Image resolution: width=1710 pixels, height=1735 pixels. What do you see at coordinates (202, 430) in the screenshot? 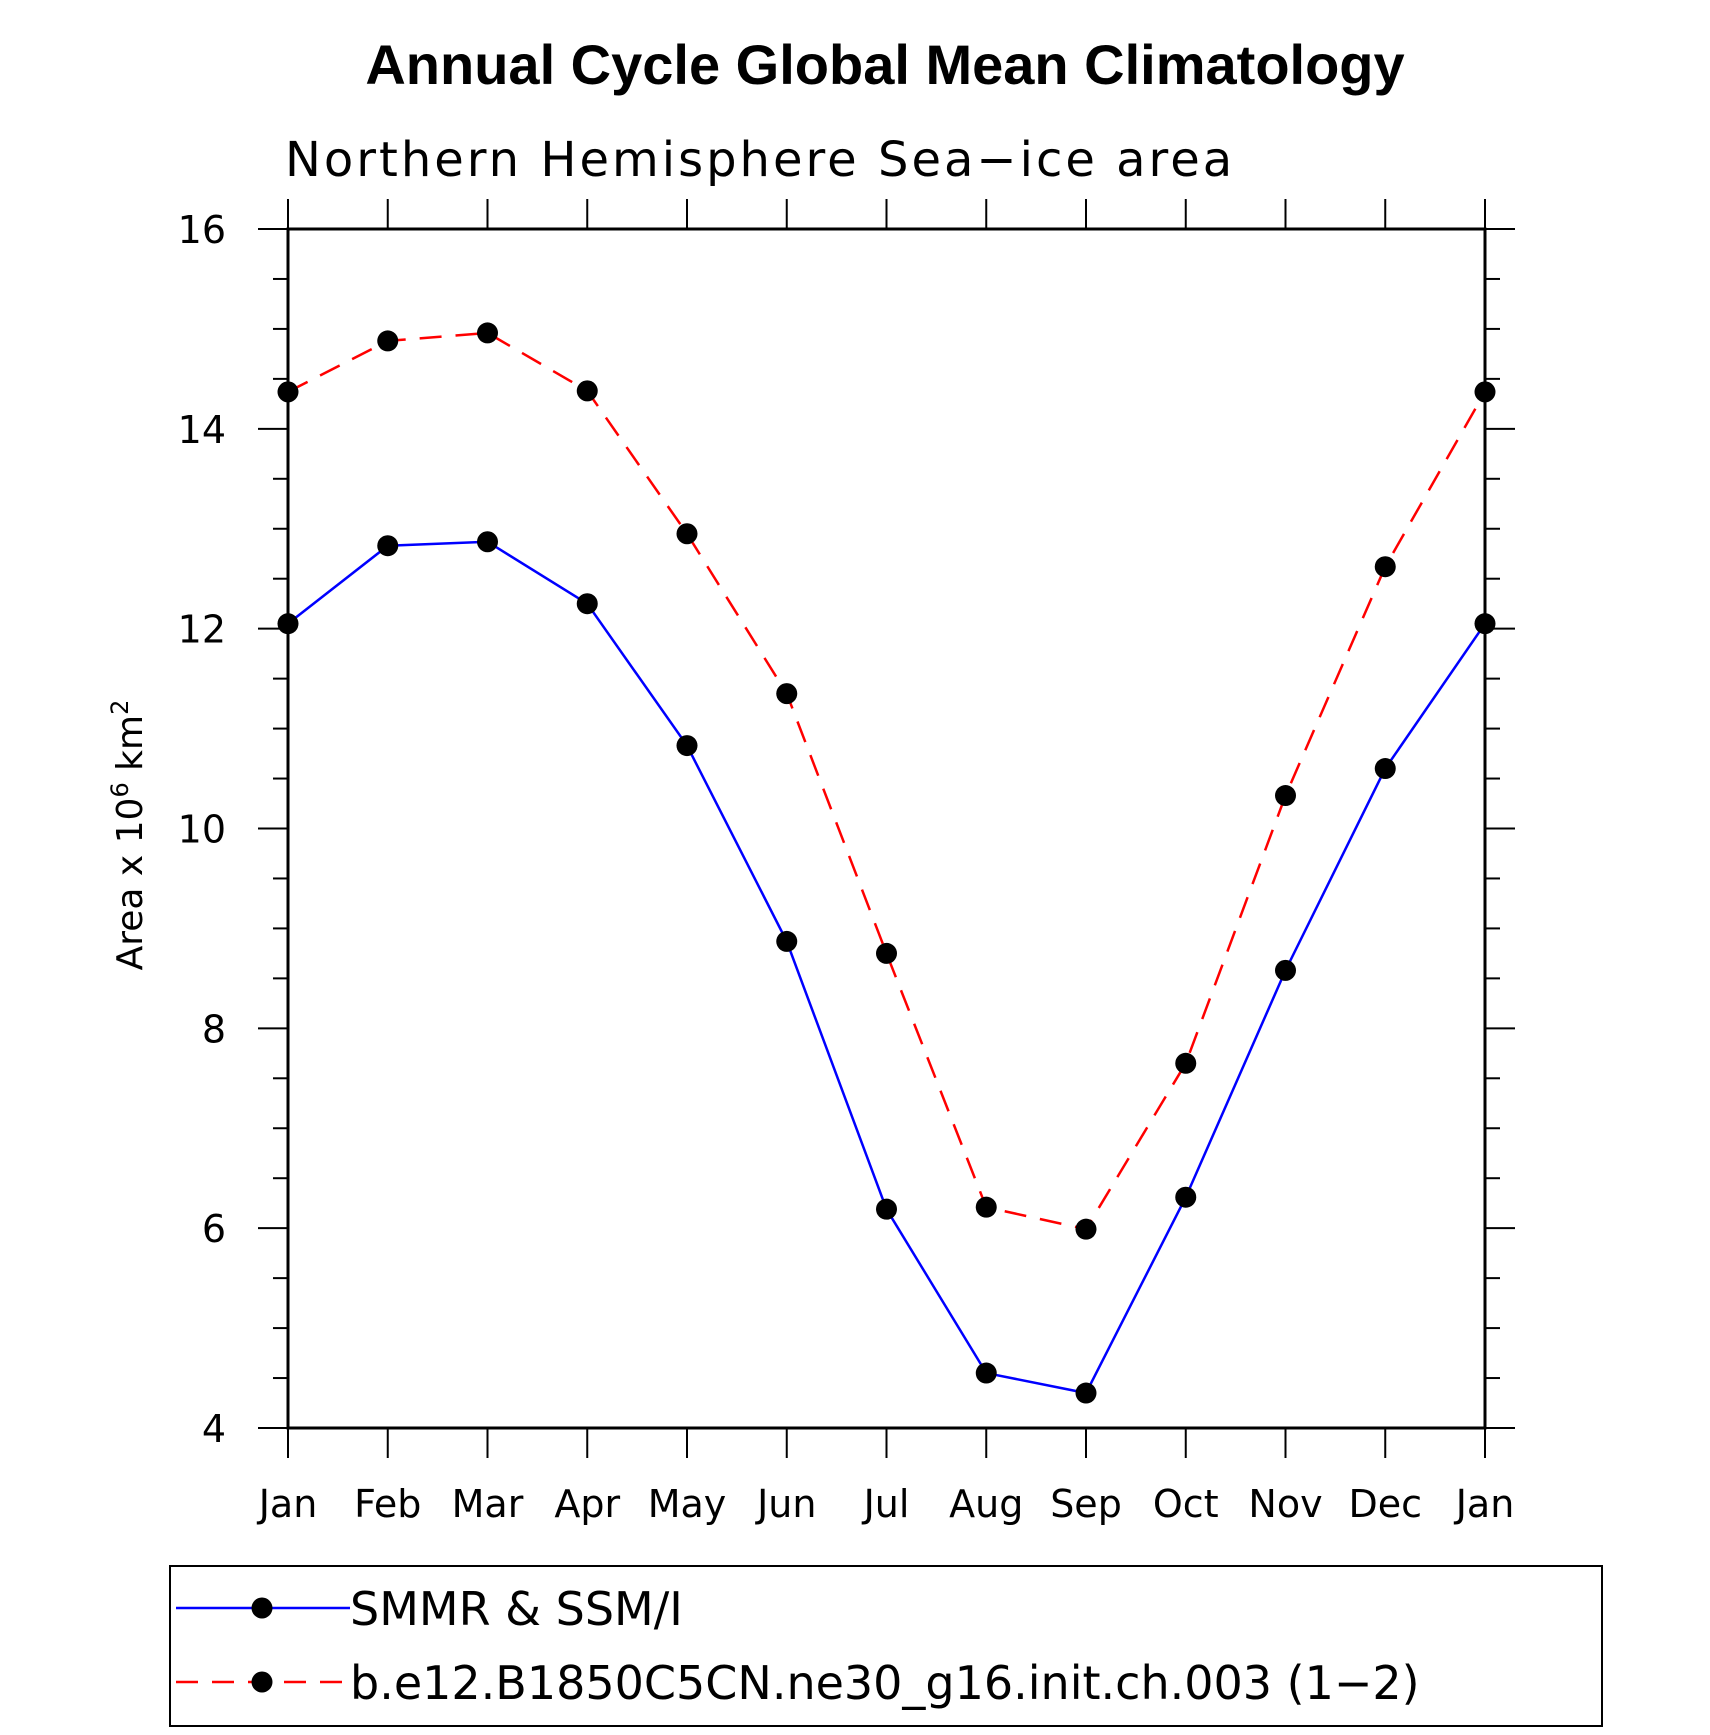
I see `y-tick-label: 14` at bounding box center [202, 430].